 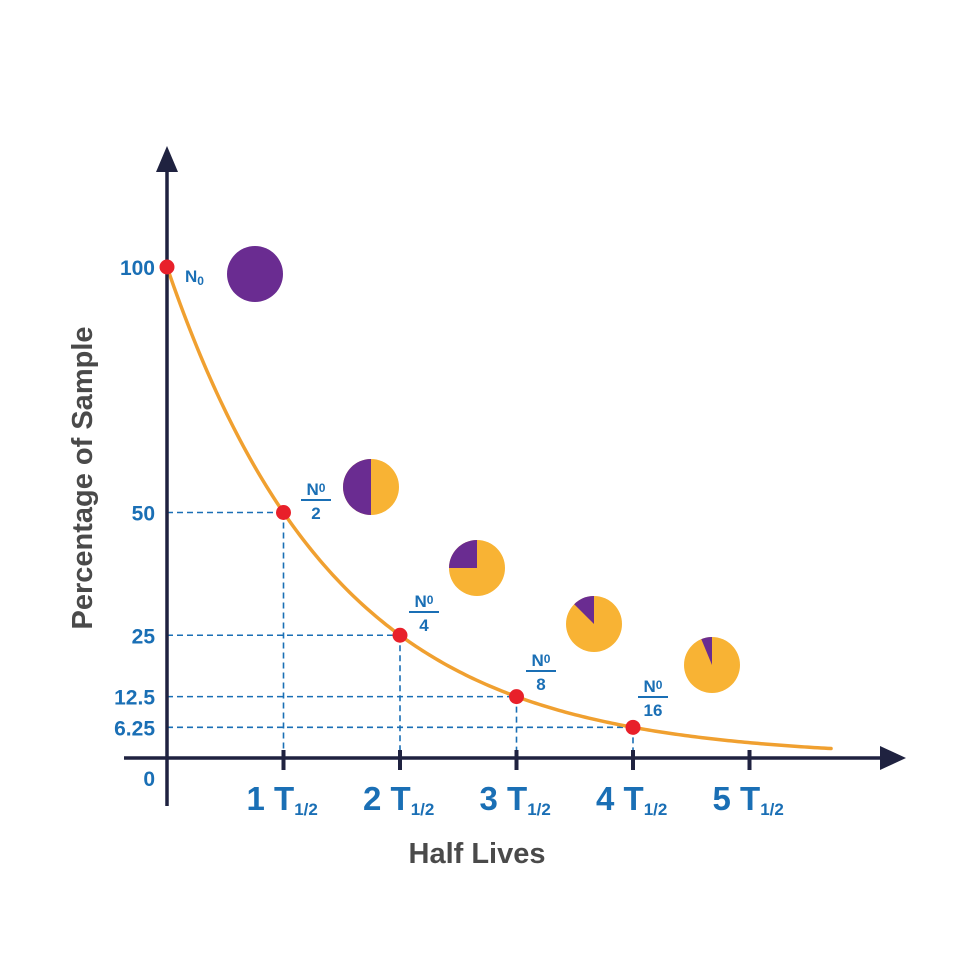 I want to click on fraction-numerator-3: N0, so click(x=541, y=660).